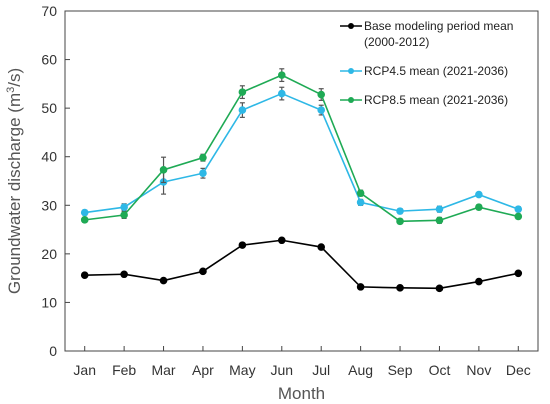  I want to click on legend-label: Base modeling period mean, so click(438, 26).